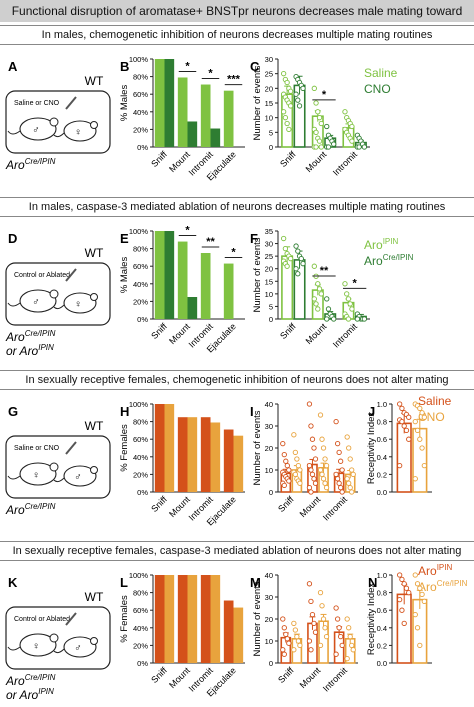 This screenshot has height=707, width=474. Describe the element at coordinates (269, 118) in the screenshot. I see `y-tick-label: 10` at that location.